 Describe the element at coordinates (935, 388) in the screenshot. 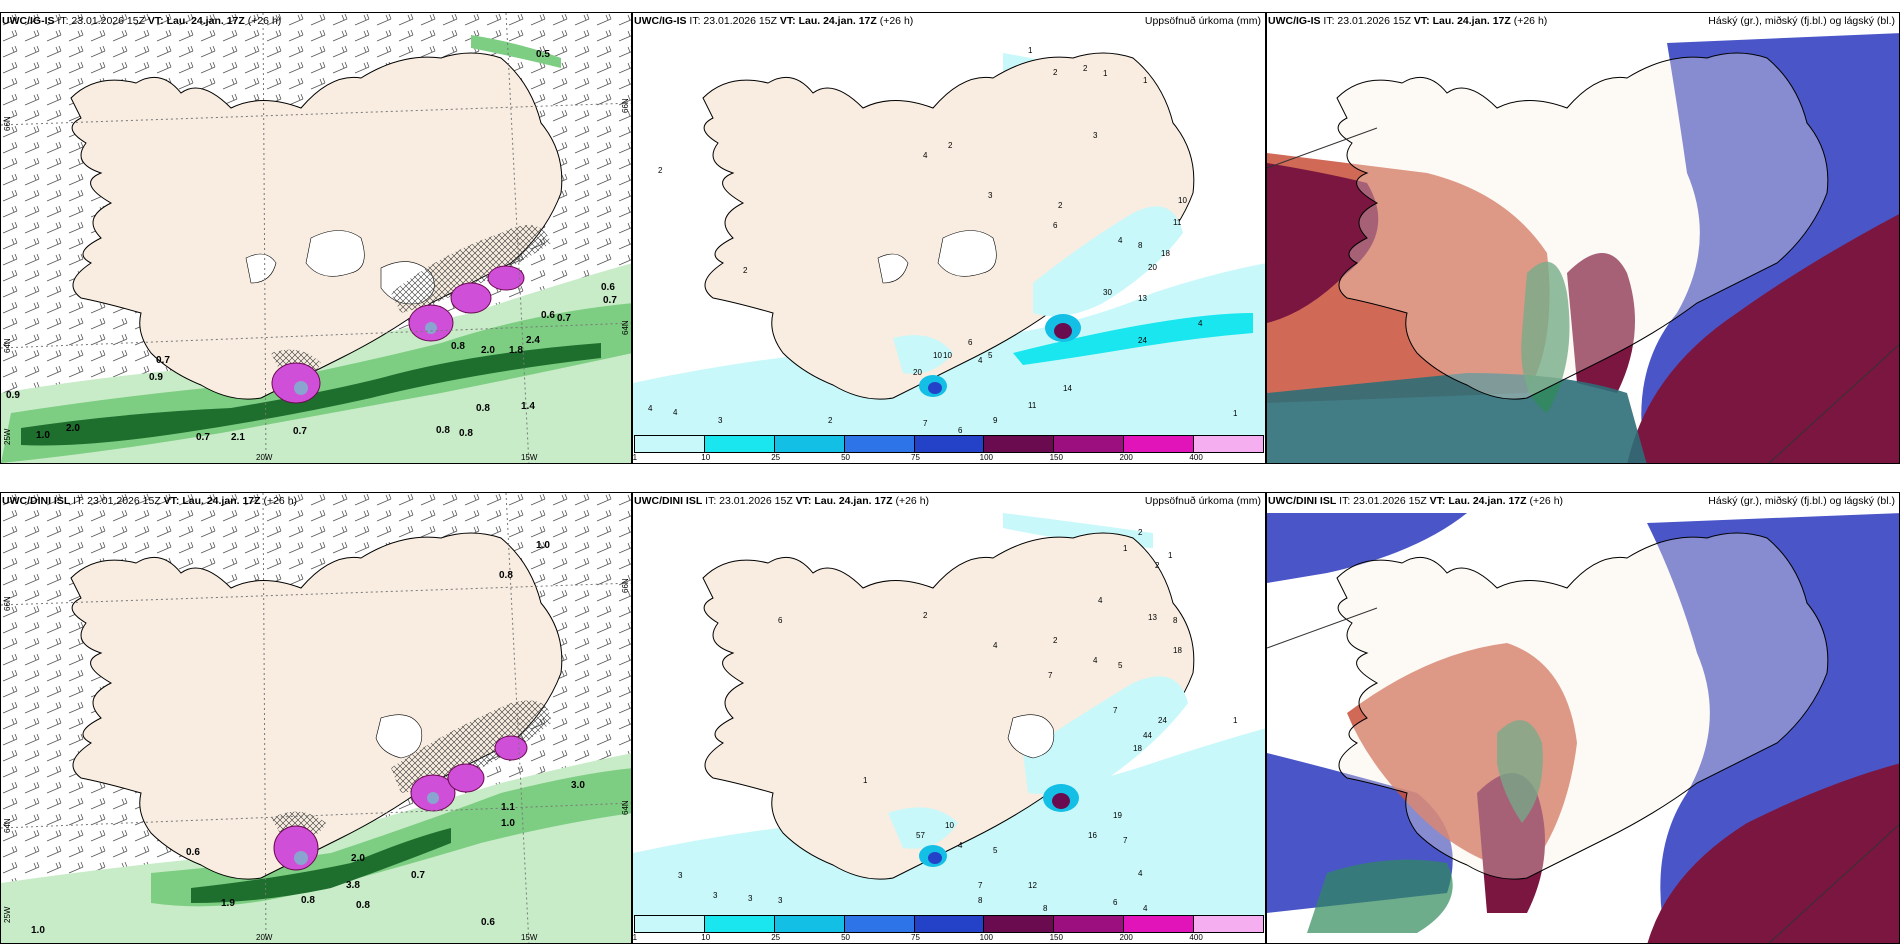

I see `precip-core-south-inner` at that location.